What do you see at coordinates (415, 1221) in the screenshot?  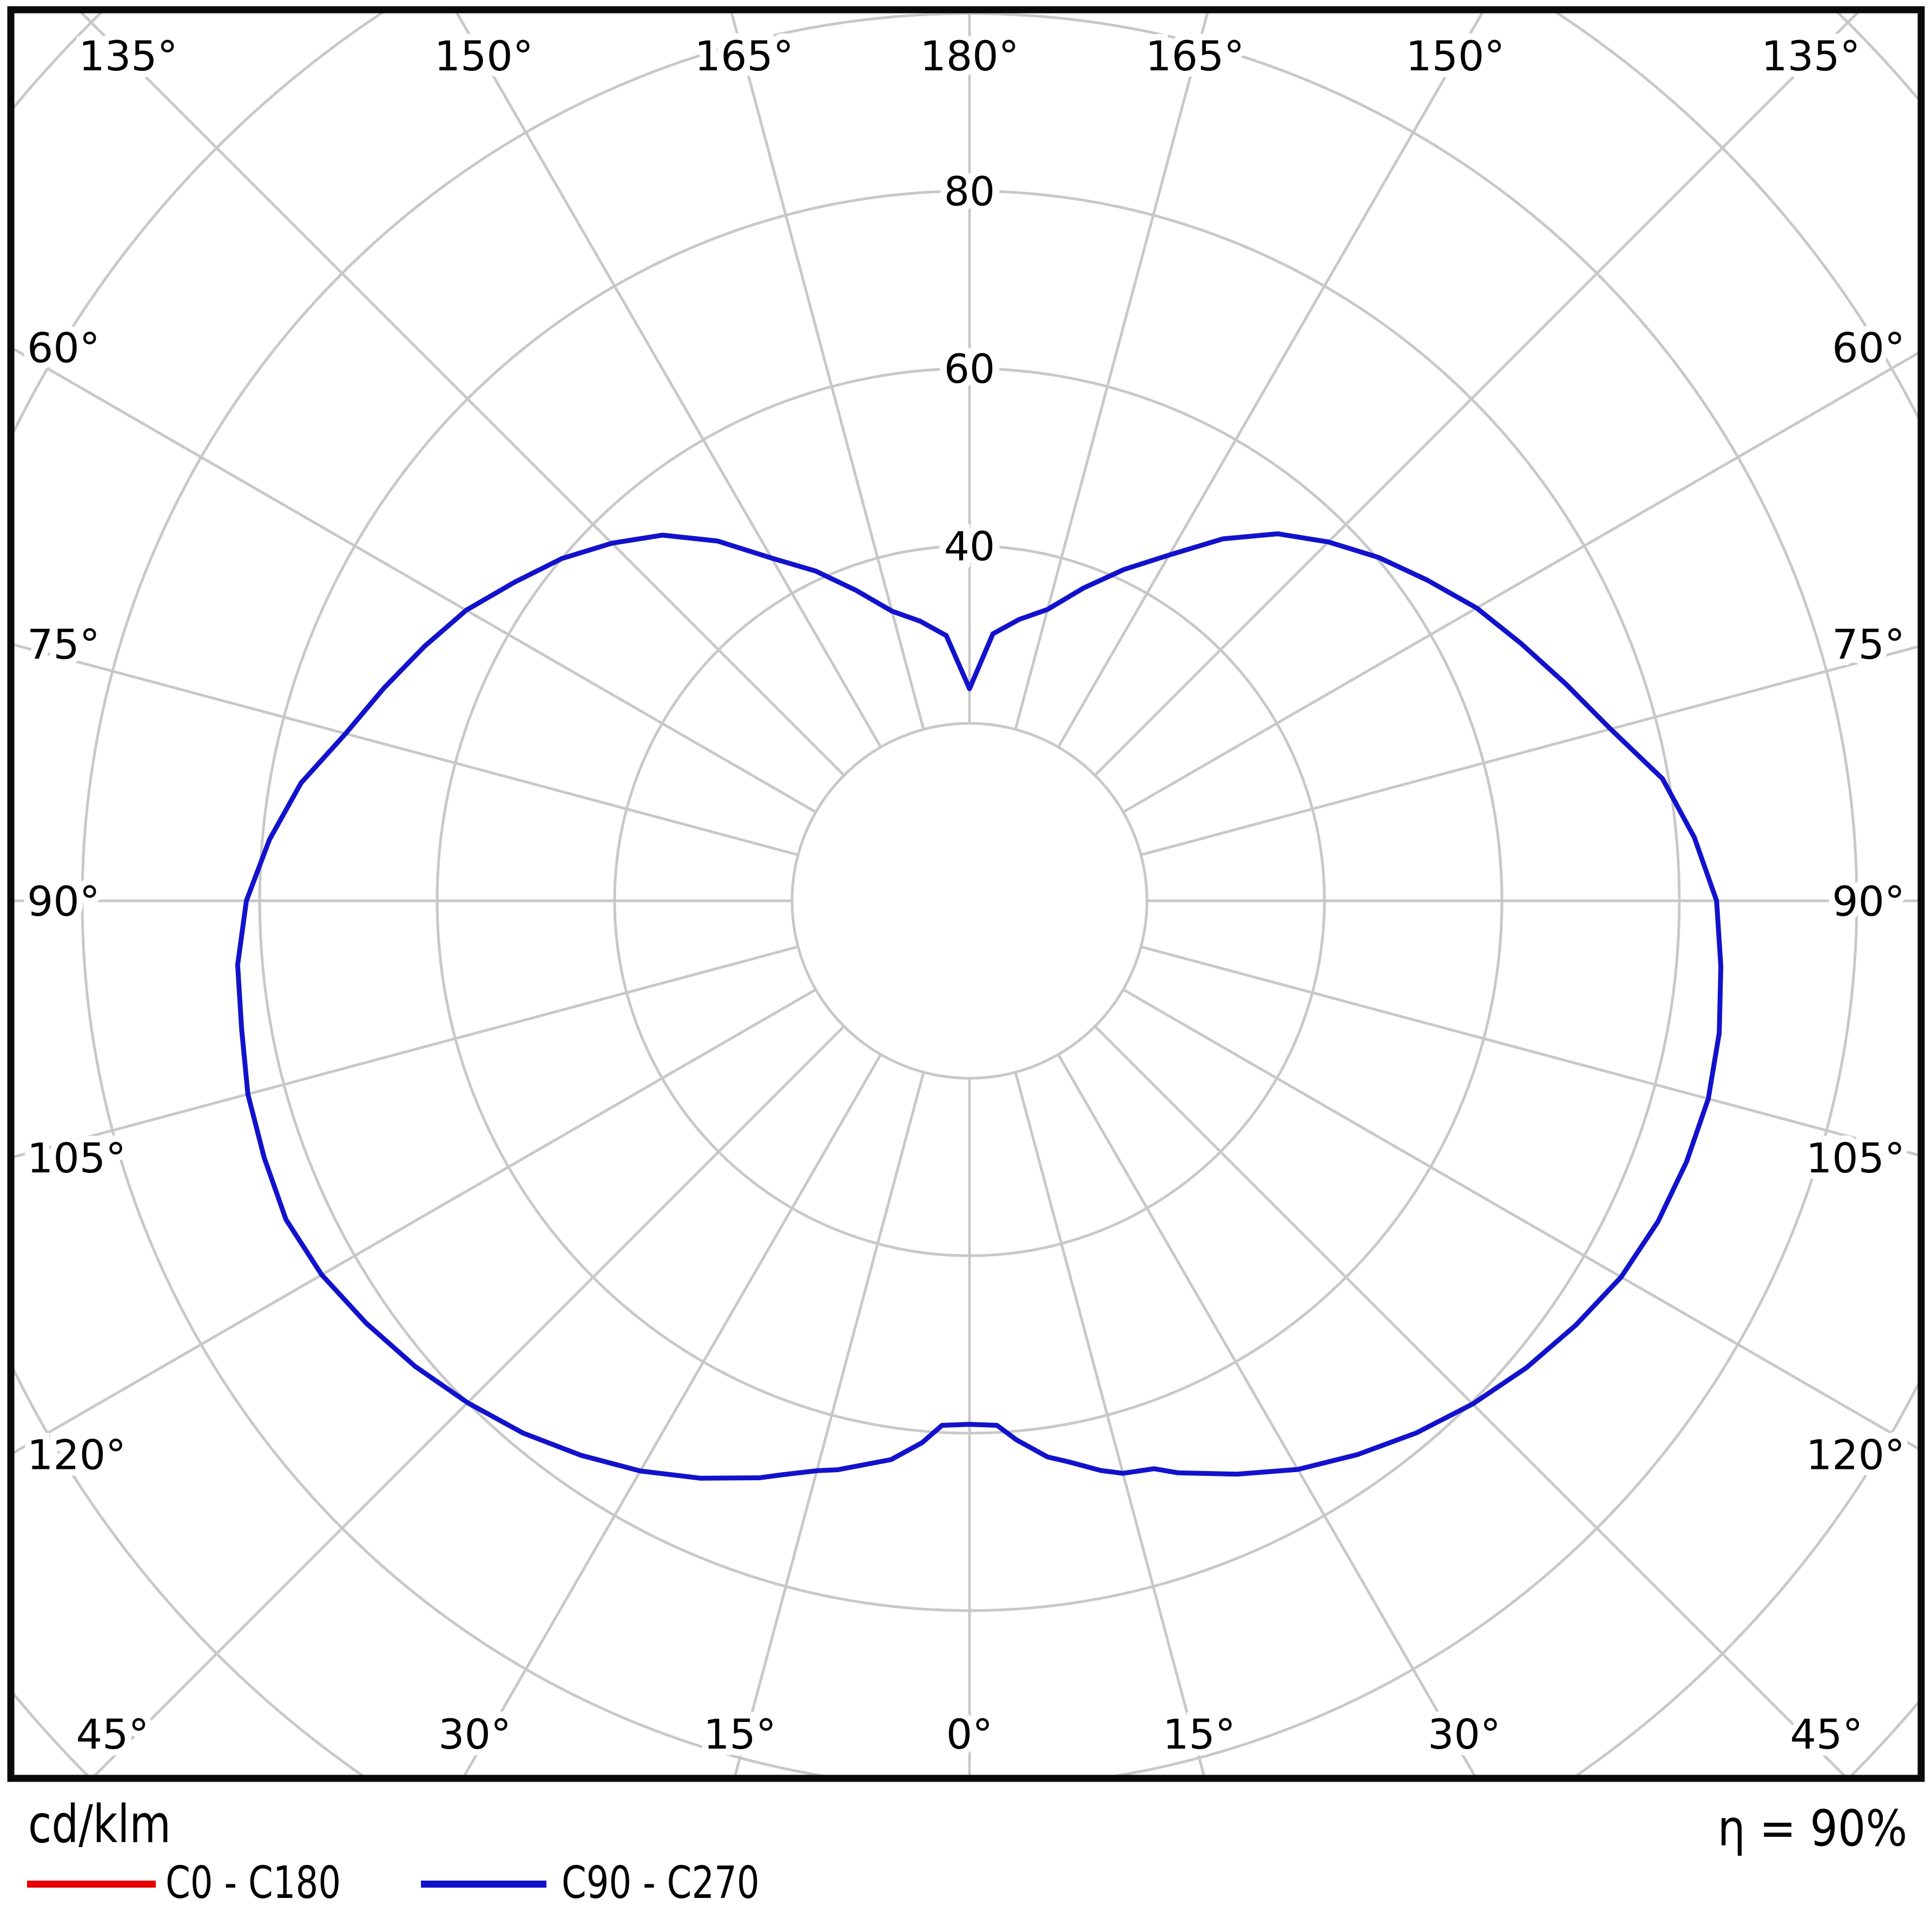 I see `grid-spoke-60-left` at bounding box center [415, 1221].